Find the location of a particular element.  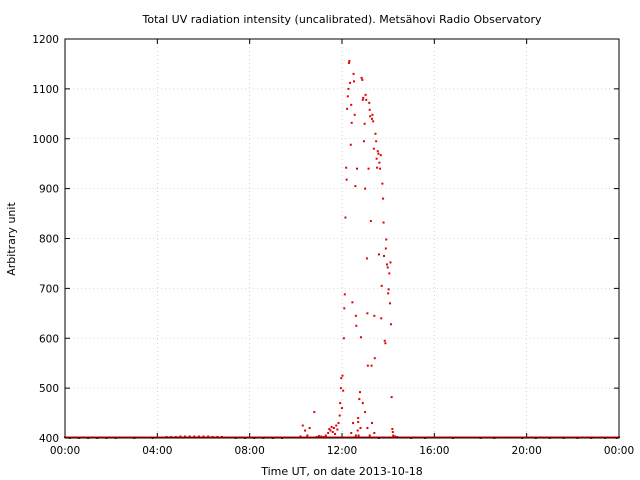

y-tick-label: 700 is located at coordinates (49, 289).